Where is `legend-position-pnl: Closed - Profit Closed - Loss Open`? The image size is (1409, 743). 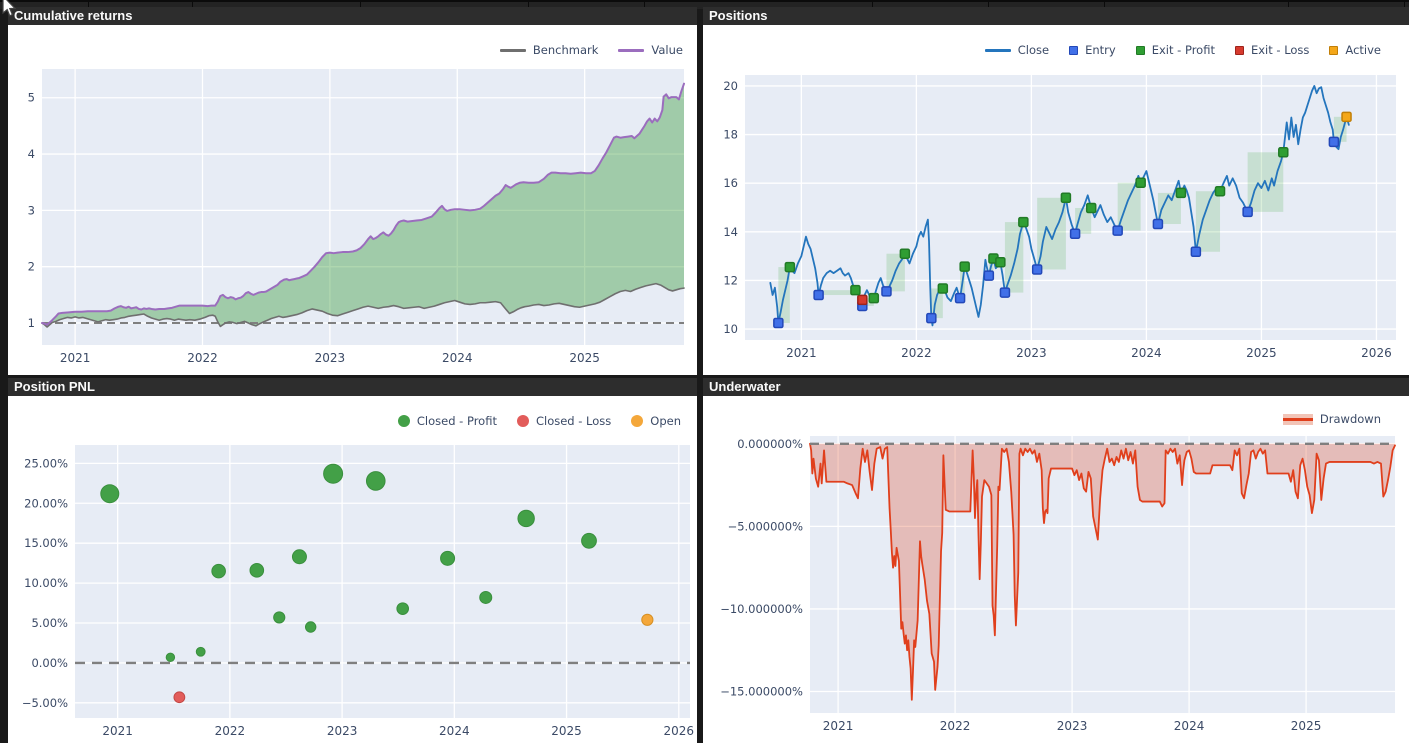
legend-position-pnl: Closed - Profit Closed - Loss Open is located at coordinates (539, 421).